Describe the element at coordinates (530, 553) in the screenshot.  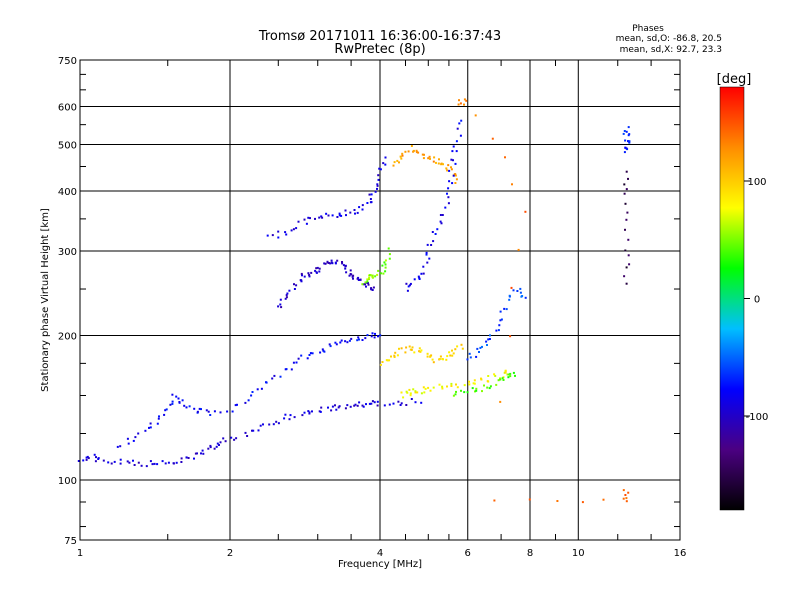
I see `x-tick-label: 8` at that location.